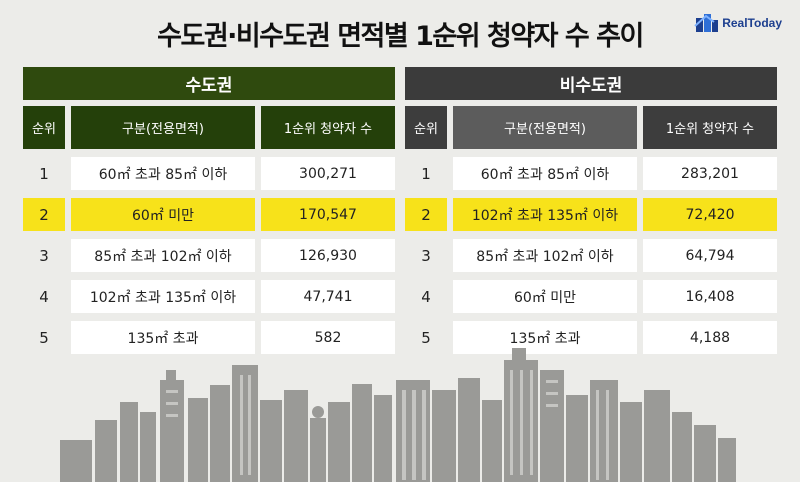 This screenshot has height=482, width=800. What do you see at coordinates (710, 173) in the screenshot?
I see `count-cell: 283,201` at bounding box center [710, 173].